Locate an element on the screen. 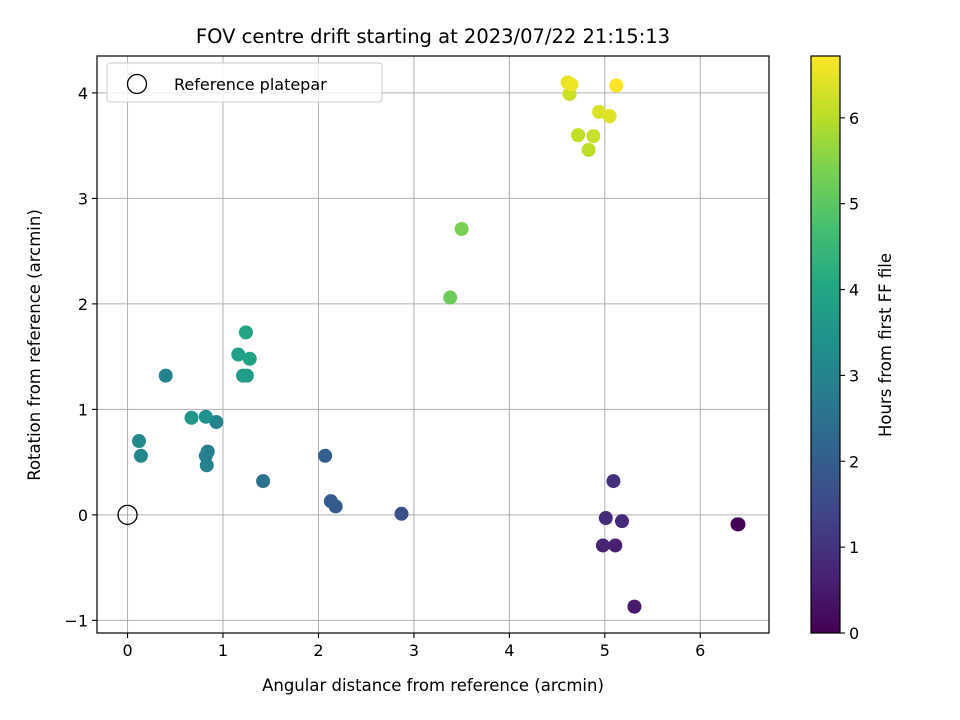  colorbar: 0 1 2 3 4 5 6 Hours from first FF file is located at coordinates (852, 349).